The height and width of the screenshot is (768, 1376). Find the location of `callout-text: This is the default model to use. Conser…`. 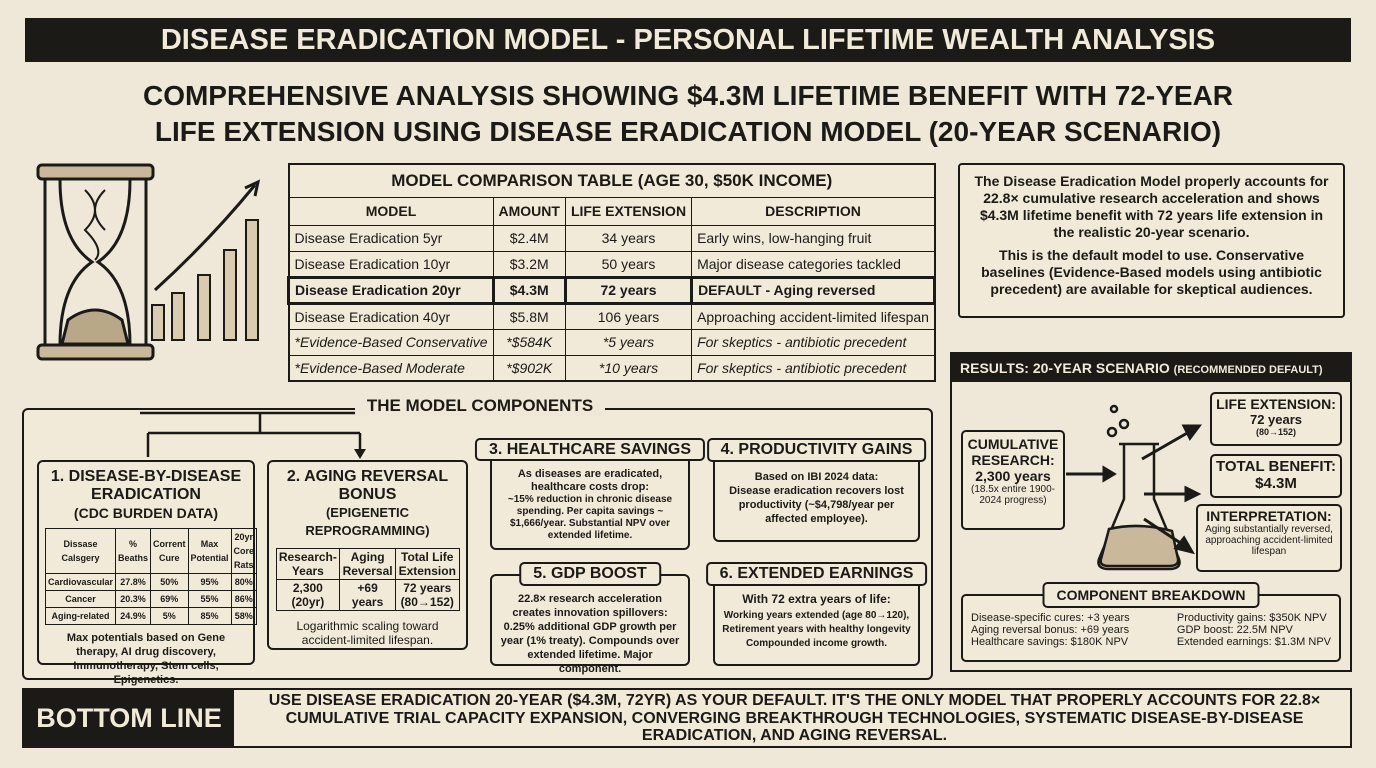

callout-text: This is the default model to use. Conser… is located at coordinates (1151, 272).